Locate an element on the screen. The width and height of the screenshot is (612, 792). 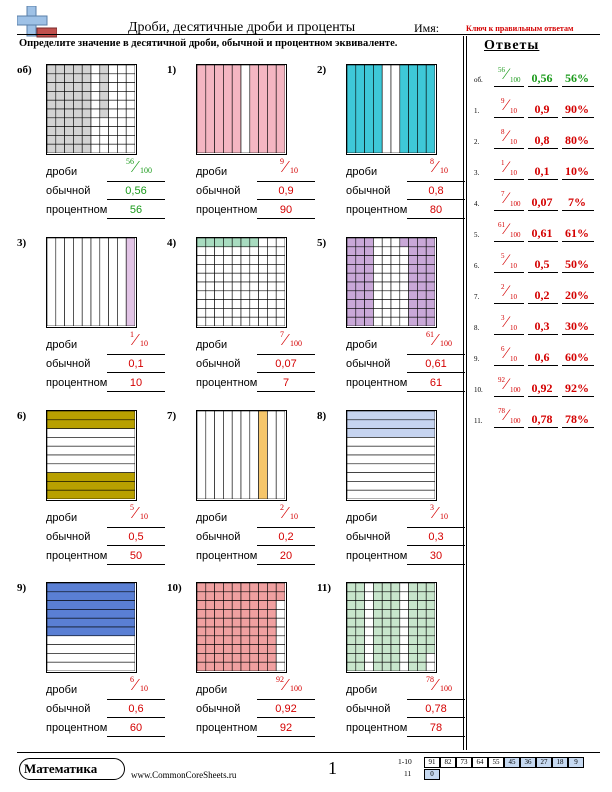
answer-numerator: 2 is located at coordinates (503, 287).